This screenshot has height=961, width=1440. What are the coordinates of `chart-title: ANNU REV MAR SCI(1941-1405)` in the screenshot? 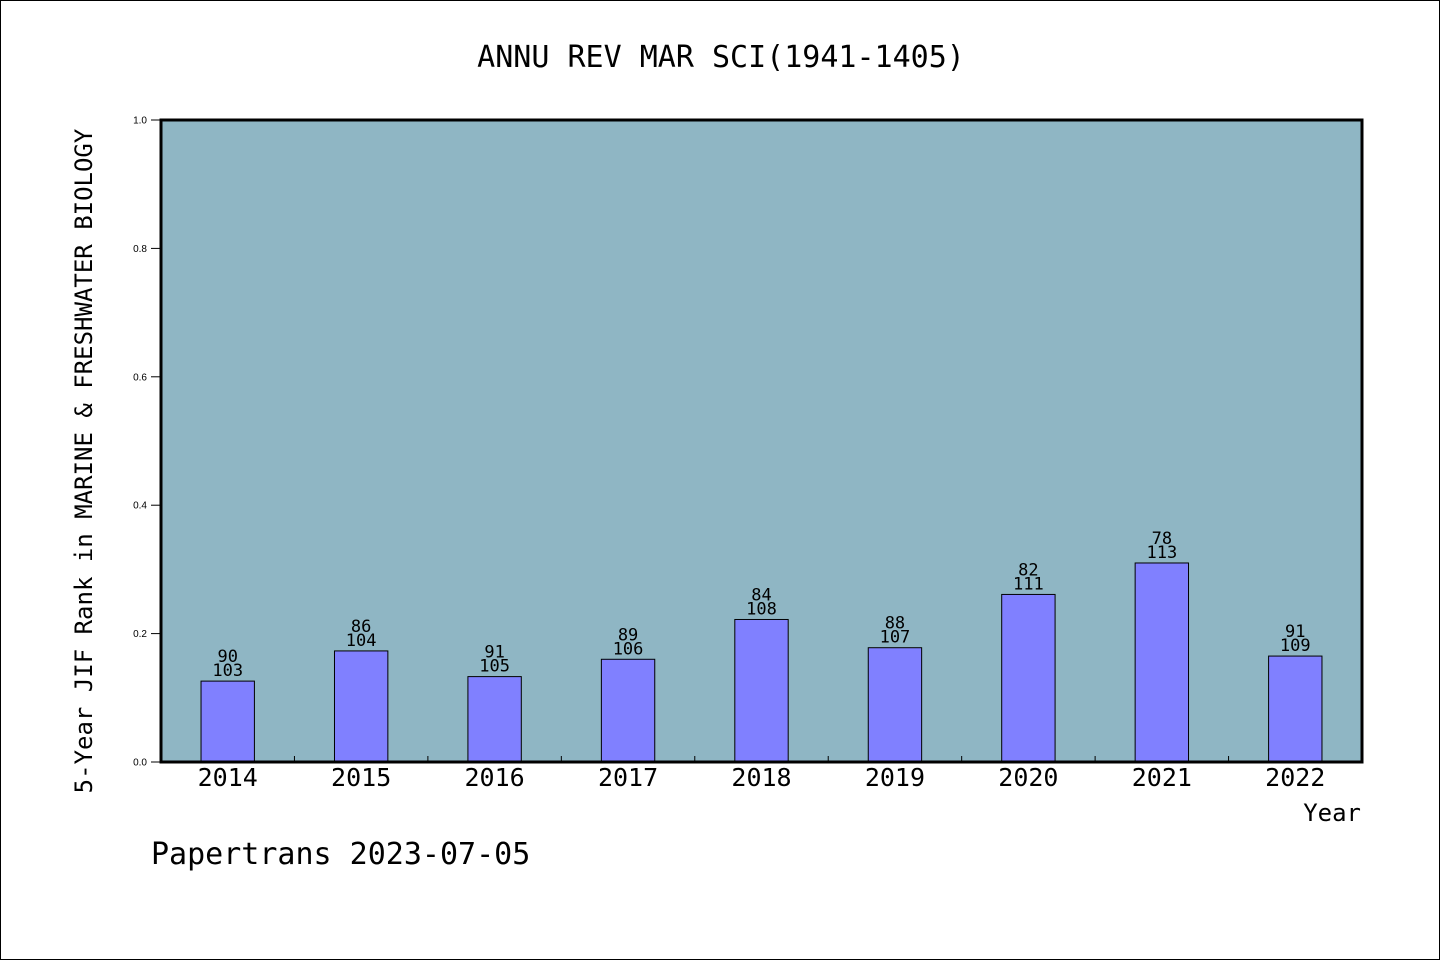 It's located at (721, 57).